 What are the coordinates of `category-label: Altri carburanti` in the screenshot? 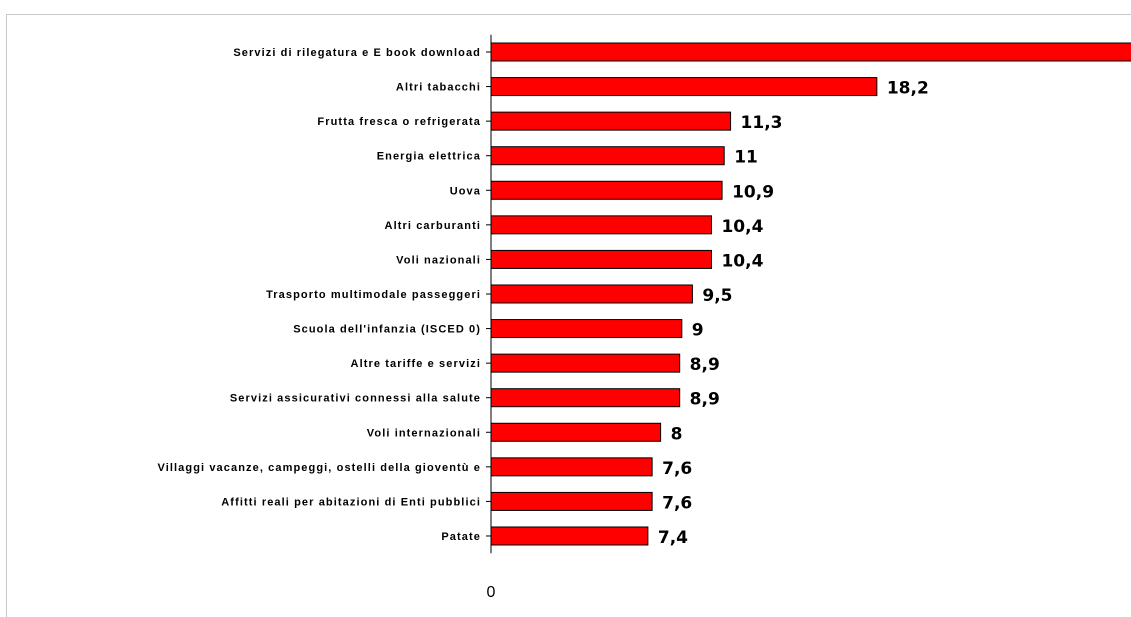 It's located at (433, 226).